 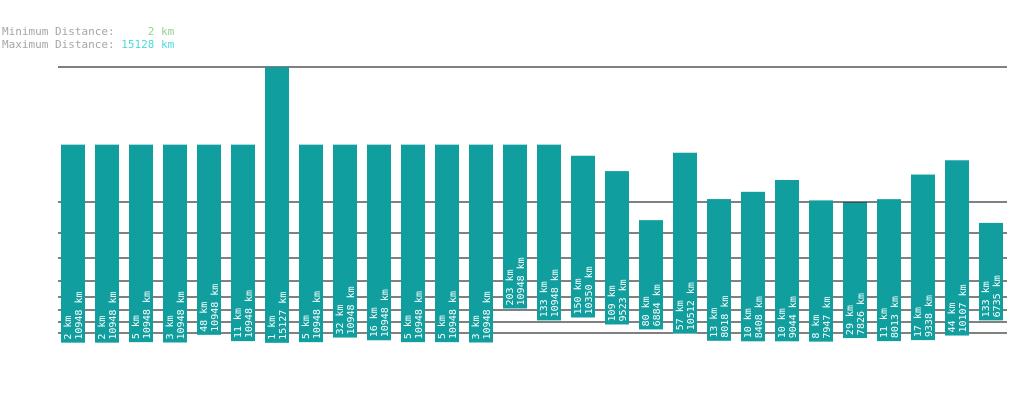 What do you see at coordinates (861, 314) in the screenshot?
I see `bar-end-label: 7826 km` at bounding box center [861, 314].